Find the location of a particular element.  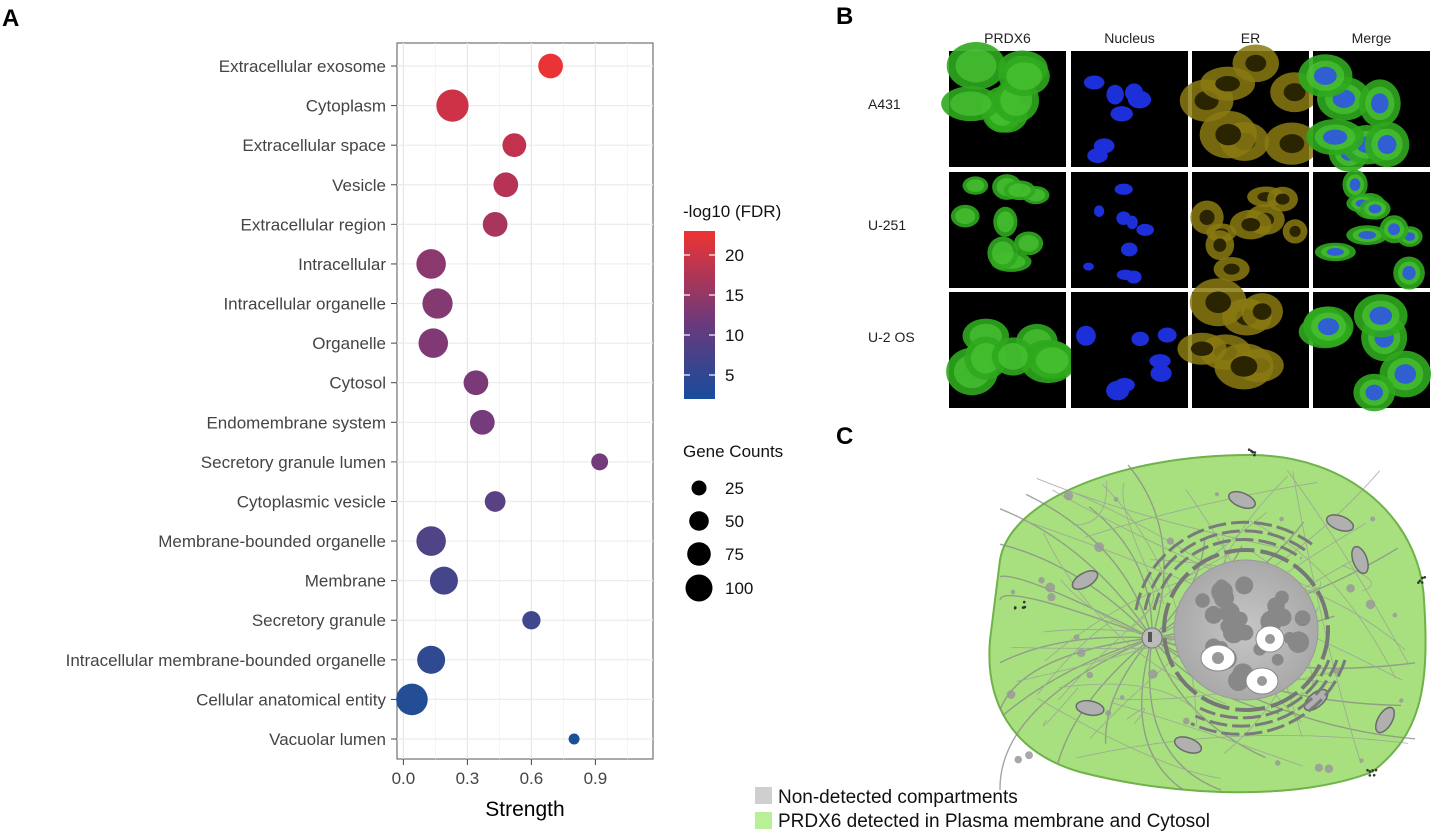

tile-nucleus is located at coordinates (1129, 350).